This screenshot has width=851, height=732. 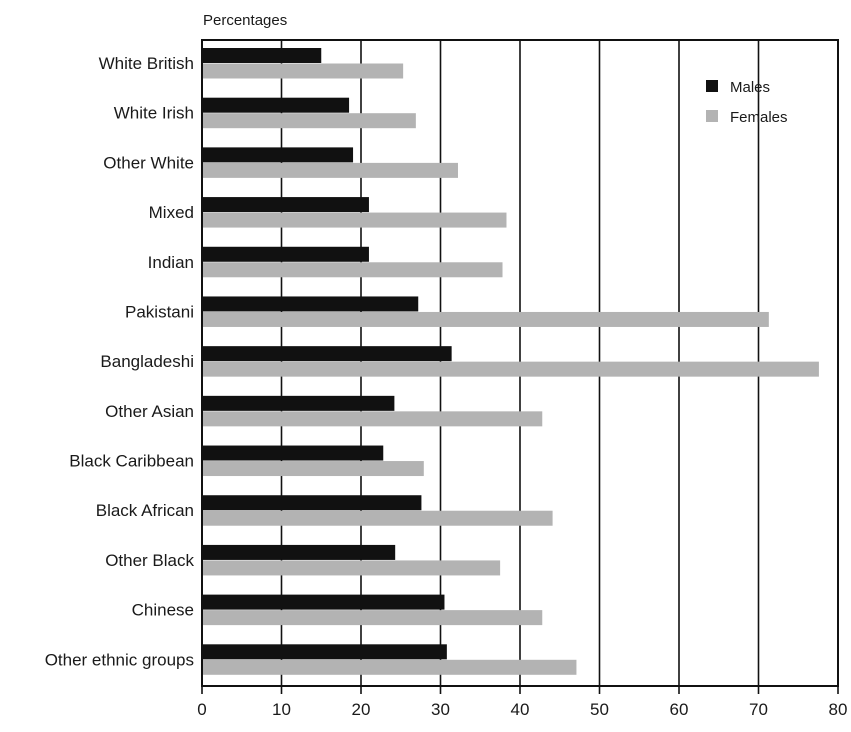 What do you see at coordinates (838, 709) in the screenshot?
I see `tick-label-80: 80` at bounding box center [838, 709].